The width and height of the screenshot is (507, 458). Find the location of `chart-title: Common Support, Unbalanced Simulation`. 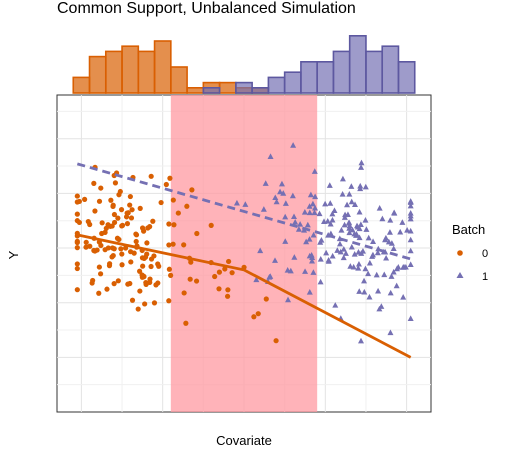

chart-title: Common Support, Unbalanced Simulation is located at coordinates (206, 8).